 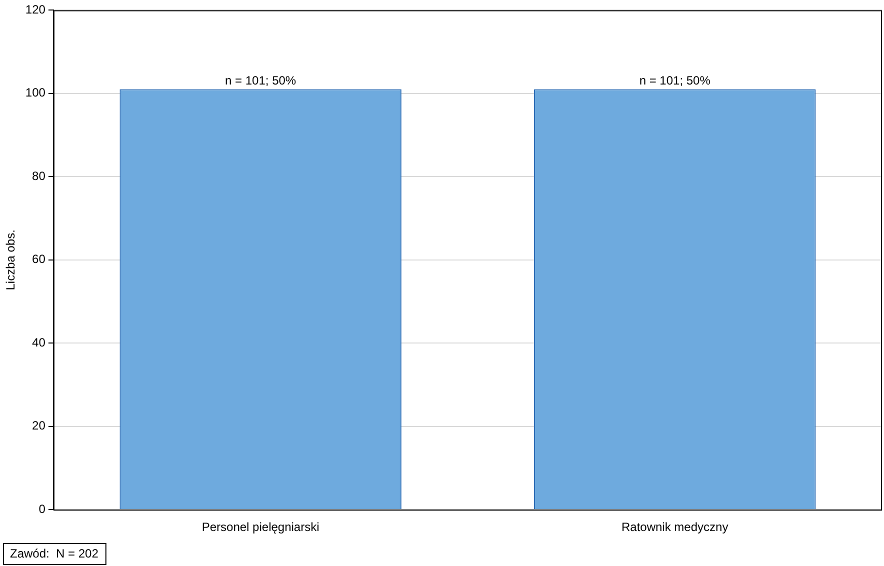 What do you see at coordinates (39, 342) in the screenshot?
I see `y-tick-label: 40` at bounding box center [39, 342].